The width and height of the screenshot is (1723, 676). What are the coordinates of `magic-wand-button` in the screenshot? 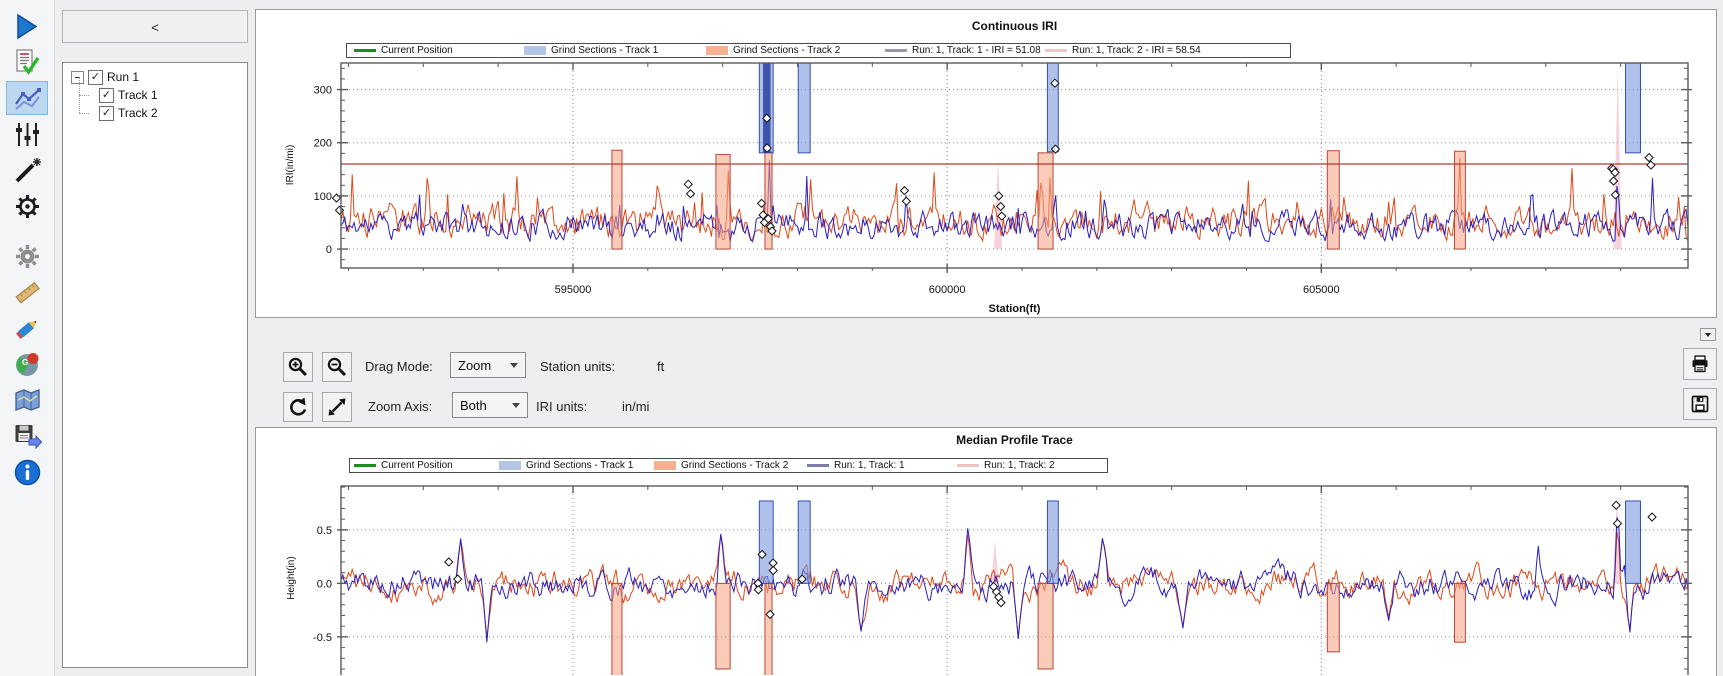 It's located at (27, 170).